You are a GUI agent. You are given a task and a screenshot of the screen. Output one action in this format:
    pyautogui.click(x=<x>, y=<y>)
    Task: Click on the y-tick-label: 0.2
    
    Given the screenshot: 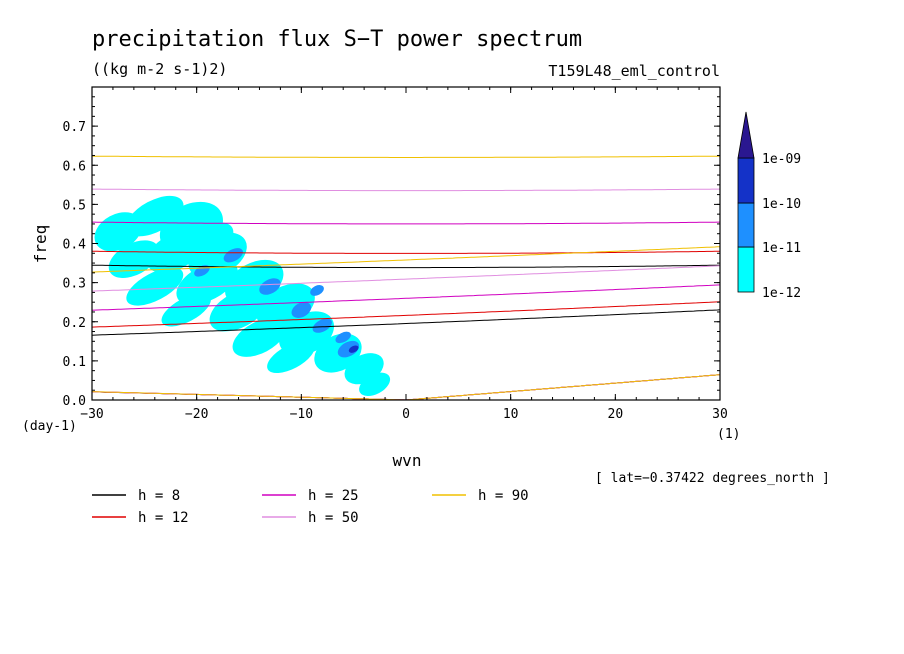 What is the action you would take?
    pyautogui.click(x=74, y=323)
    